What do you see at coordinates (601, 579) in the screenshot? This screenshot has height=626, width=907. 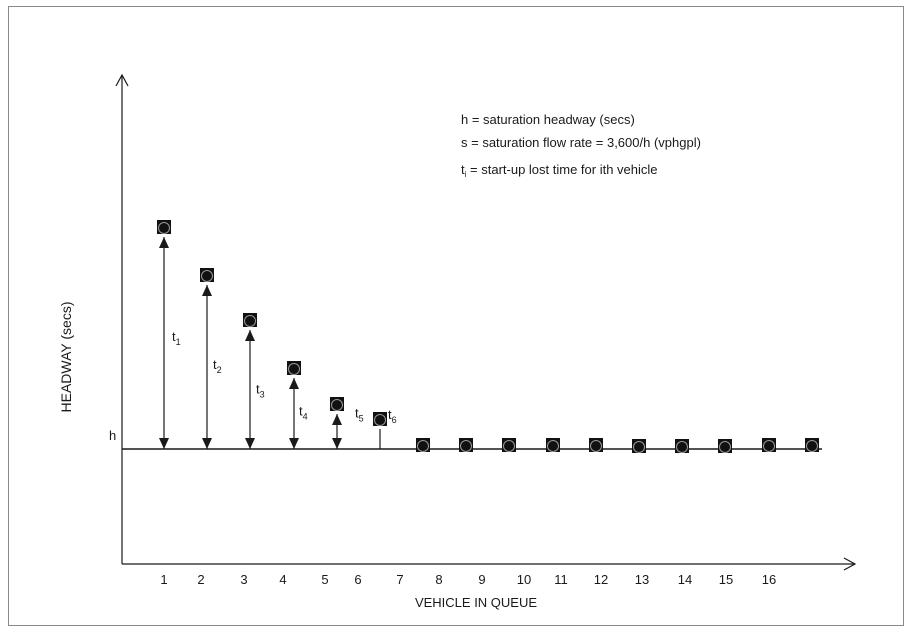 I see `x-tick-label: 12` at bounding box center [601, 579].